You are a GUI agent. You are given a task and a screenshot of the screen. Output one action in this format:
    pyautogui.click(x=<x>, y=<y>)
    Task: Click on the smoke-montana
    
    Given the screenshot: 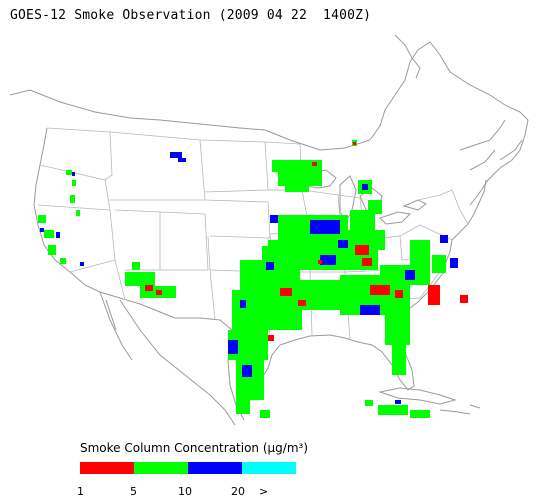 What is the action you would take?
    pyautogui.click(x=178, y=157)
    